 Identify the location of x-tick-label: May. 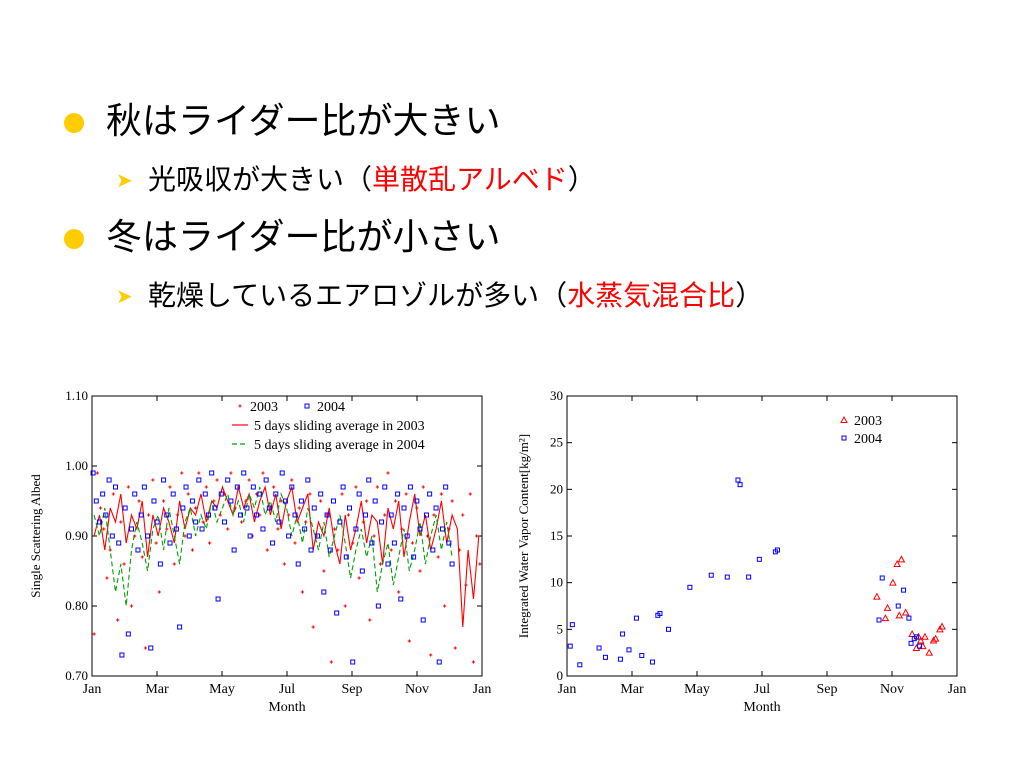
(697, 689).